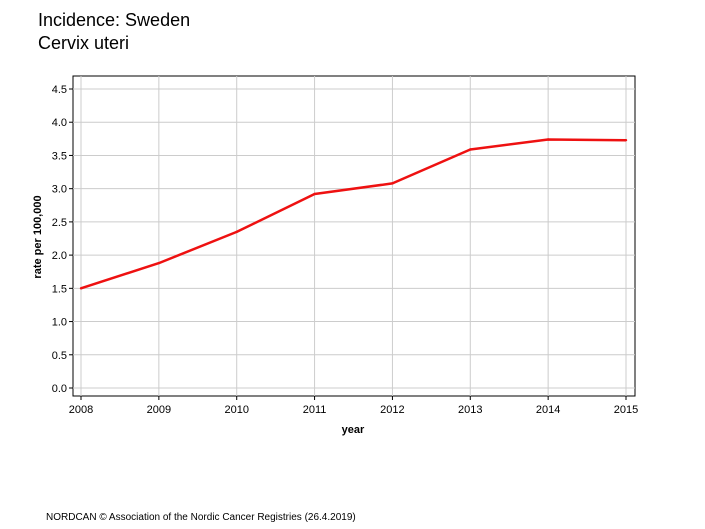 The width and height of the screenshot is (705, 529). Describe the element at coordinates (626, 410) in the screenshot. I see `x-tick-label: 2015` at that location.